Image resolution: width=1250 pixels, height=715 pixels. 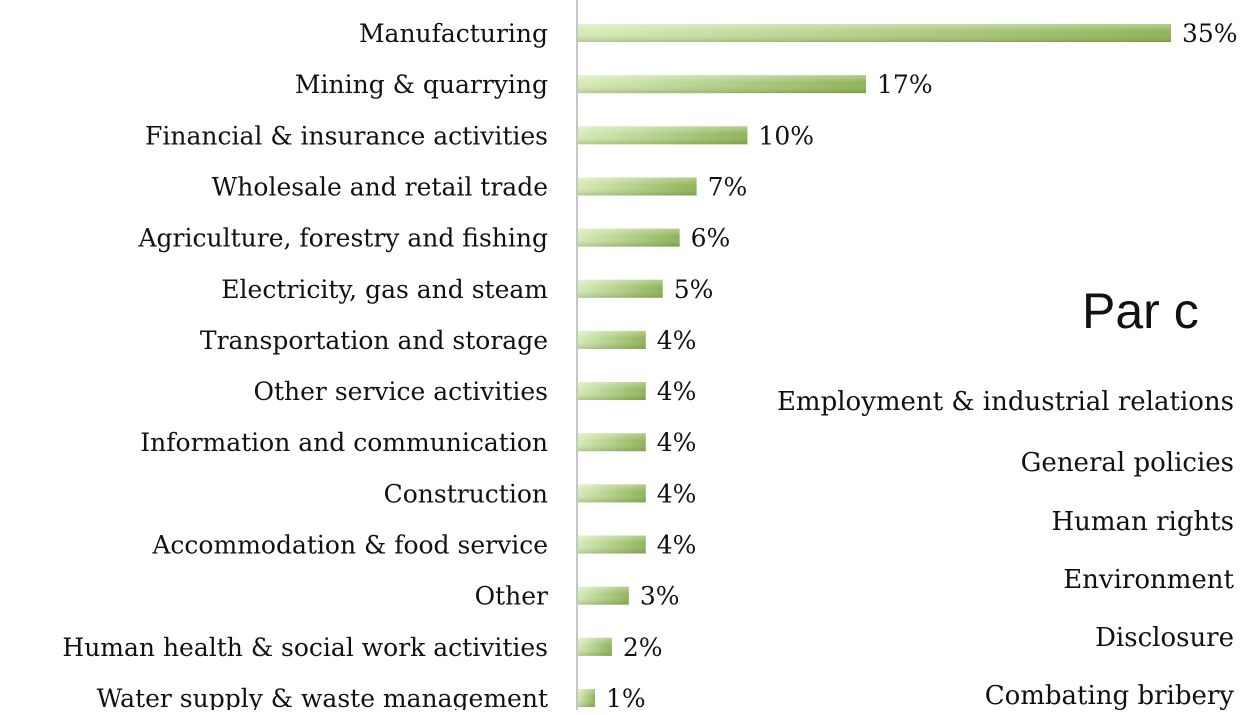 What do you see at coordinates (346, 135) in the screenshot?
I see `category-label: Financial & insurance activities` at bounding box center [346, 135].